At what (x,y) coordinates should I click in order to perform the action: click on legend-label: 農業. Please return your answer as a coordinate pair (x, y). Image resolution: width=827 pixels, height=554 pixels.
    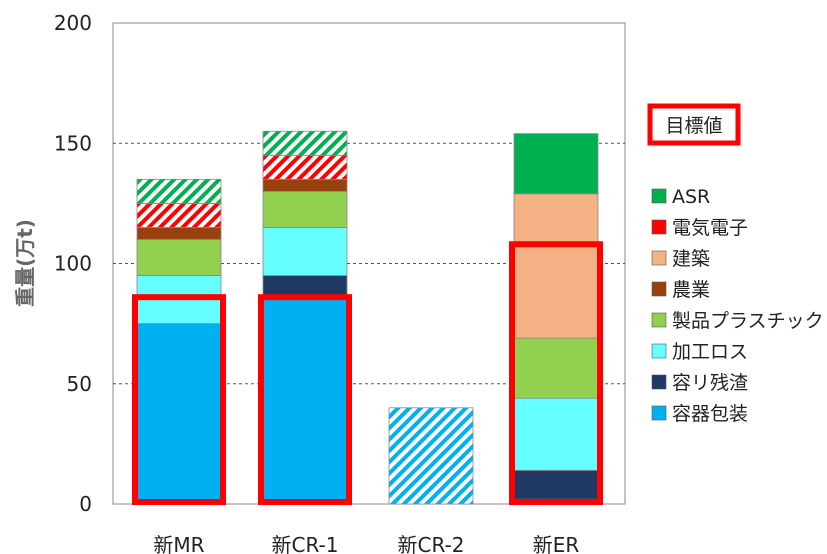
    Looking at the image, I should click on (691, 290).